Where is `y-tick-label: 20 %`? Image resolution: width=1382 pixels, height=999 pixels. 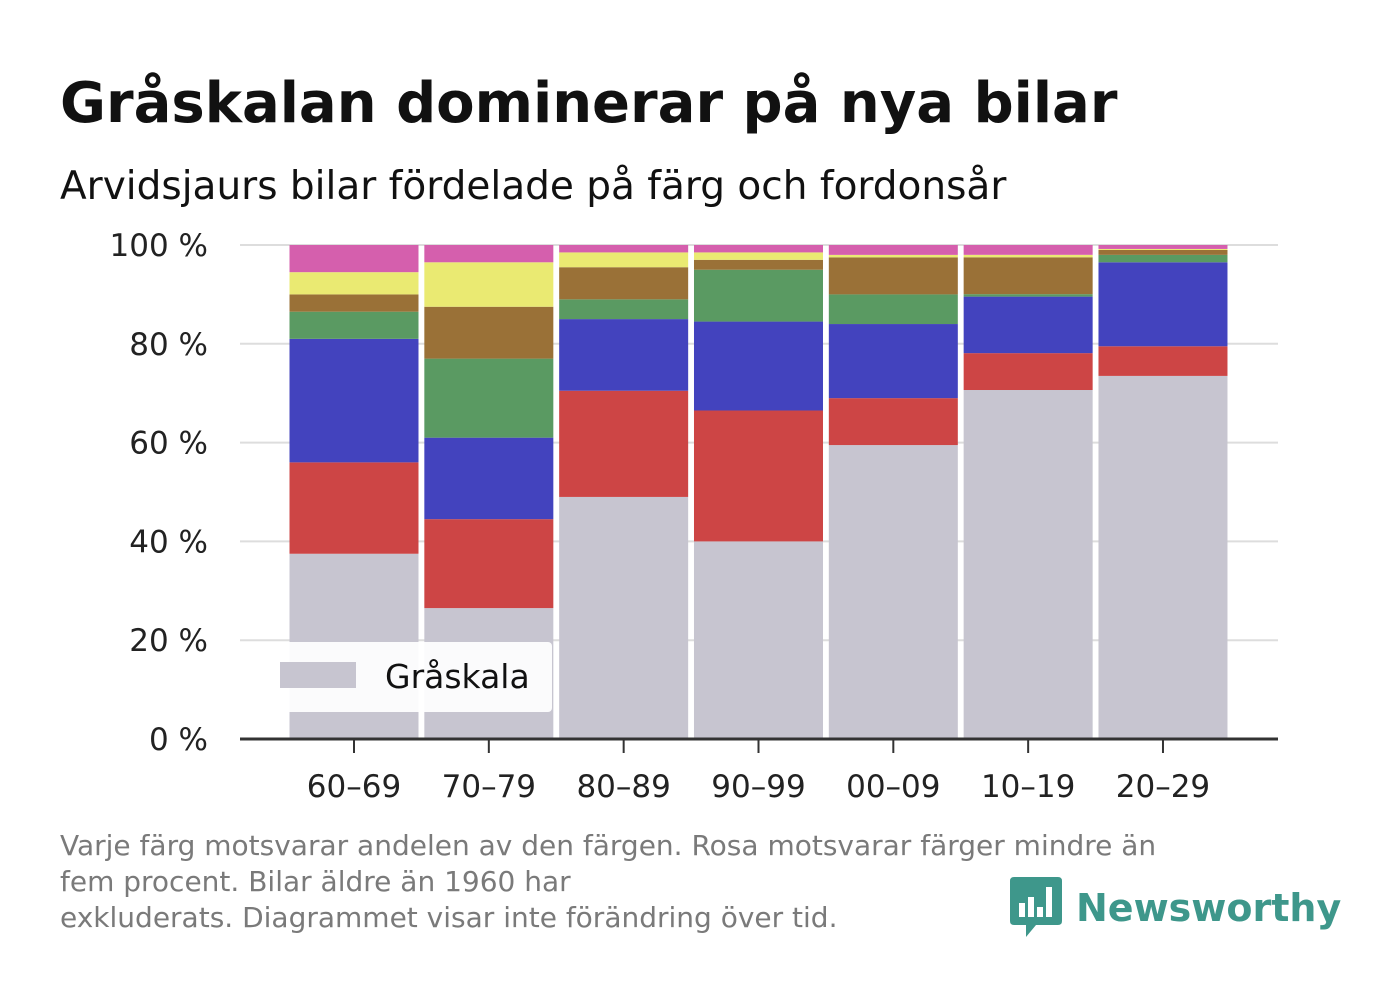 y-tick-label: 20 % is located at coordinates (168, 641).